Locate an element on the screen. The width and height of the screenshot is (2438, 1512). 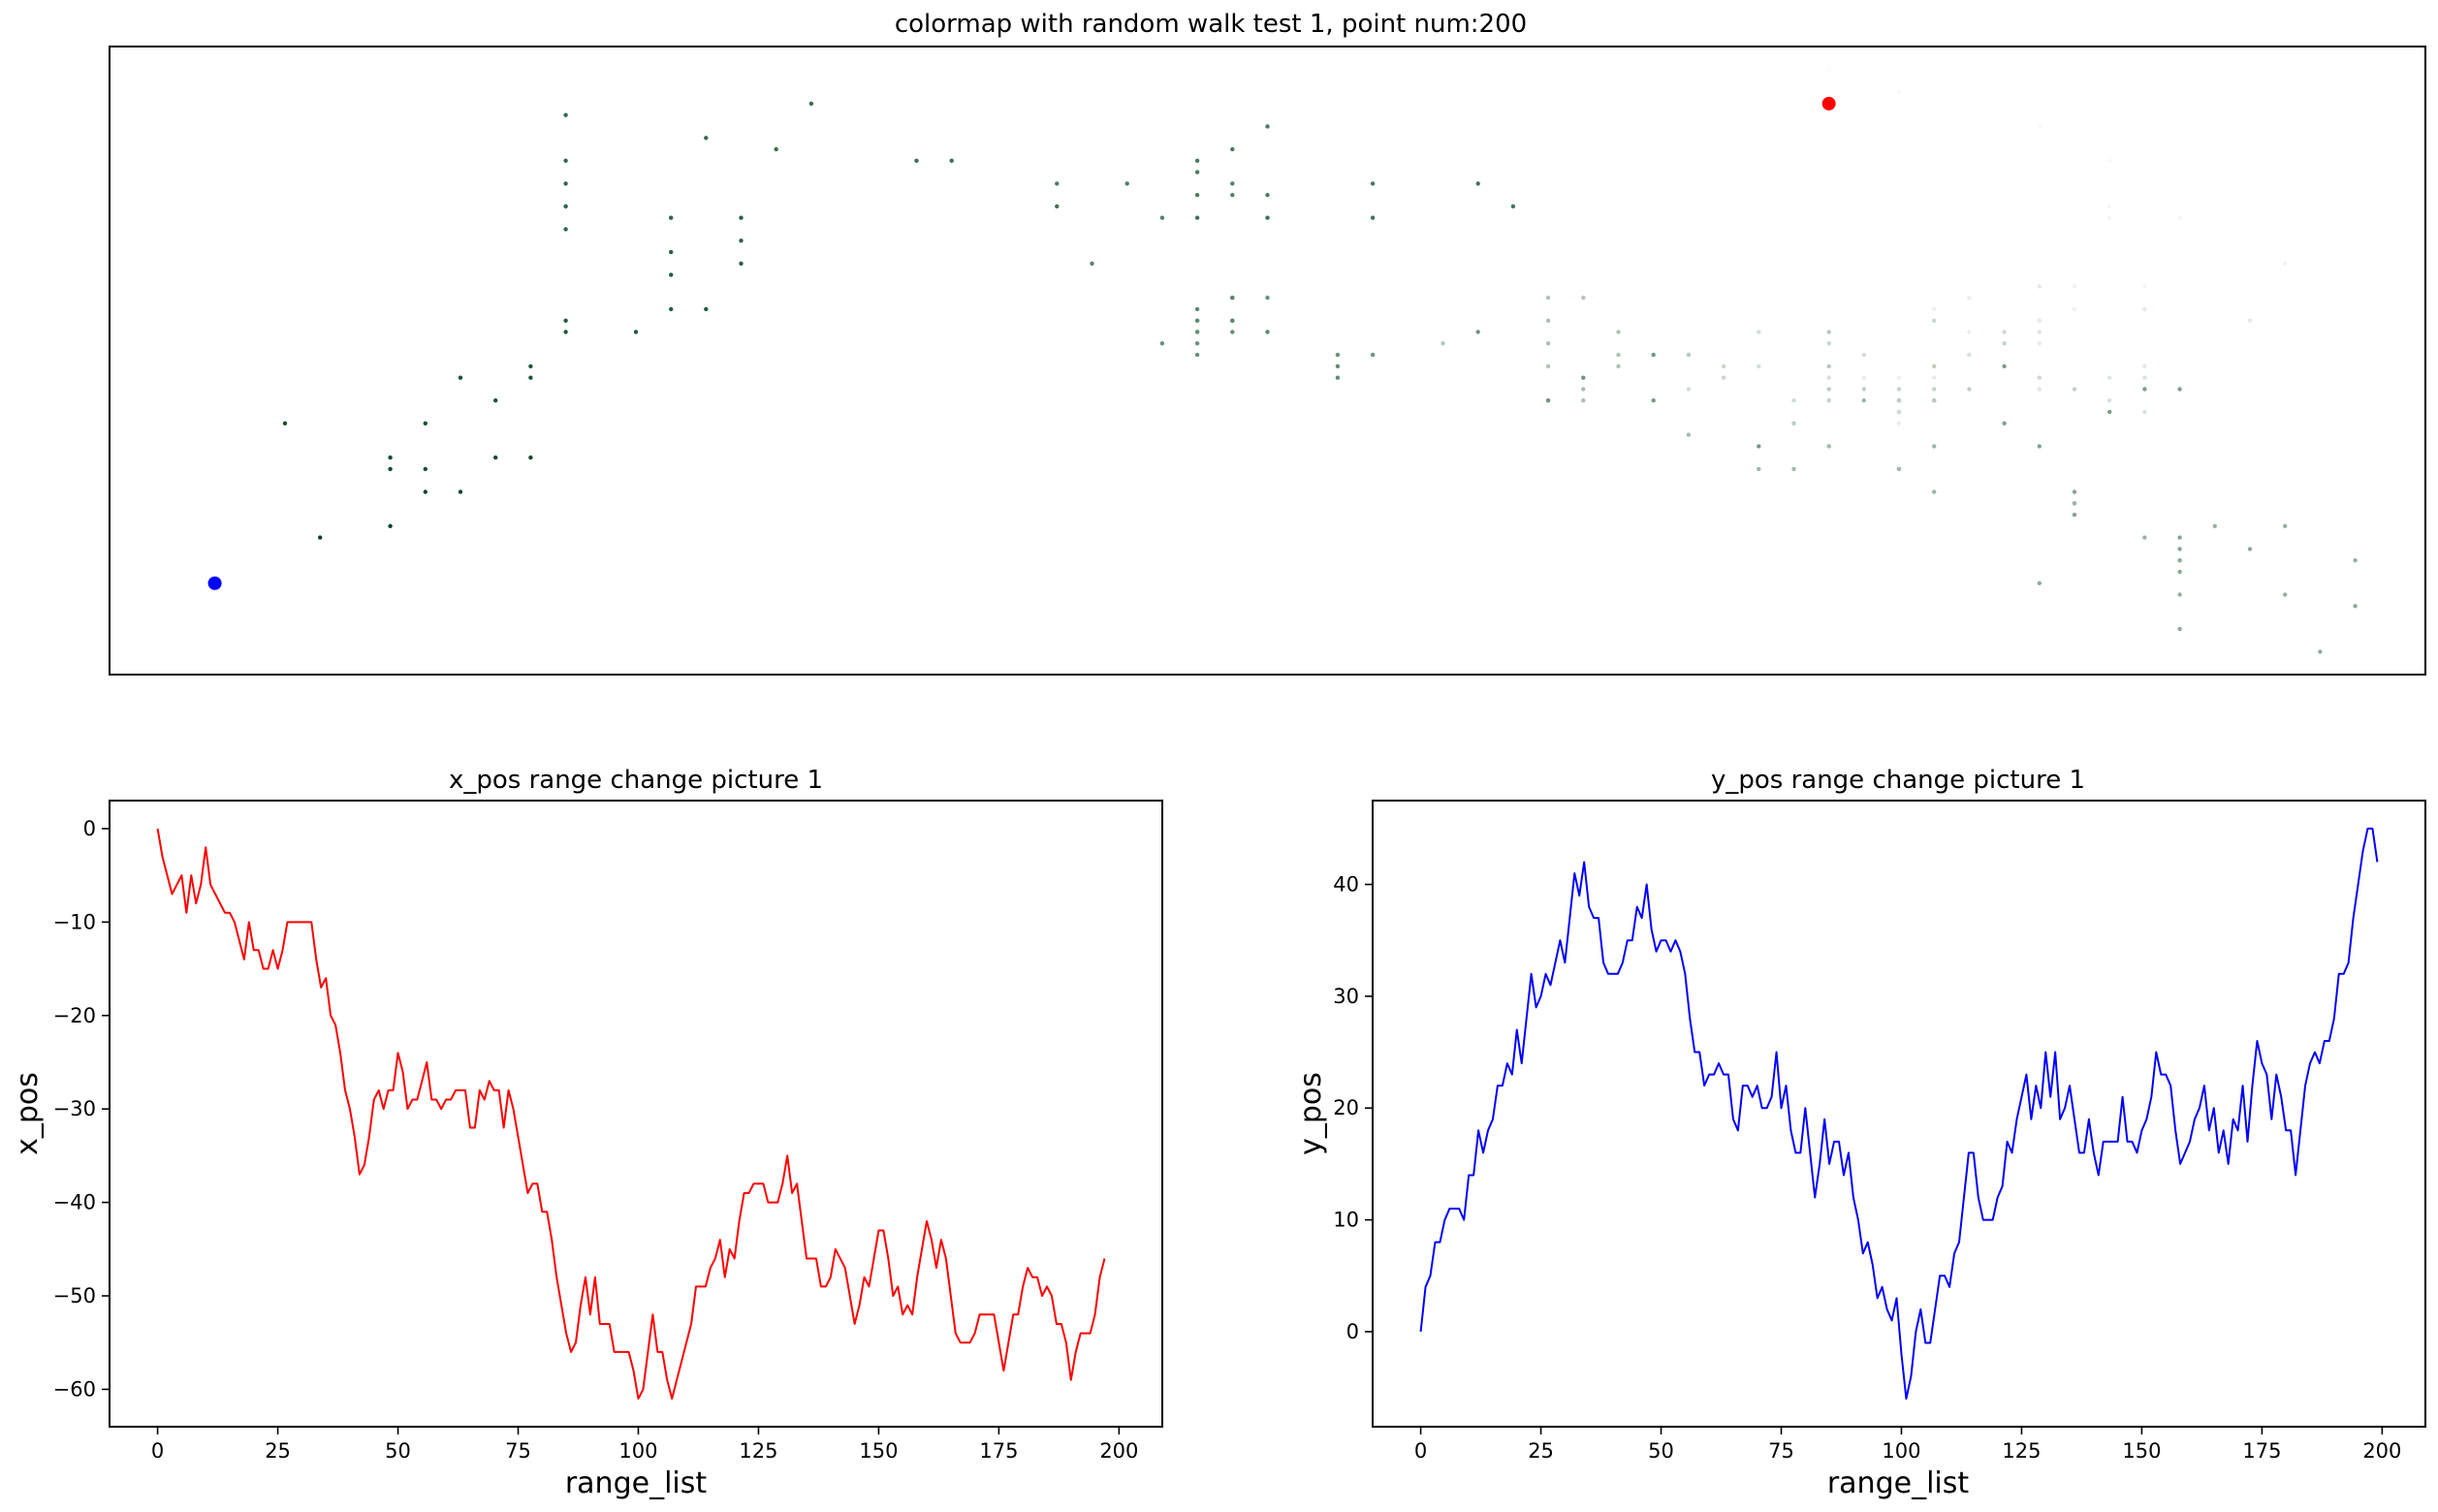
y-pos-ytick-label: 40 is located at coordinates (1346, 885).